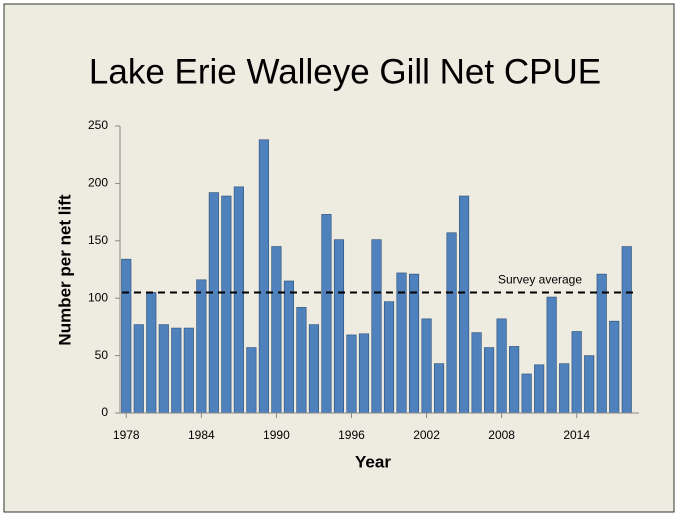  I want to click on y-tick-label: 100, so click(98, 297).